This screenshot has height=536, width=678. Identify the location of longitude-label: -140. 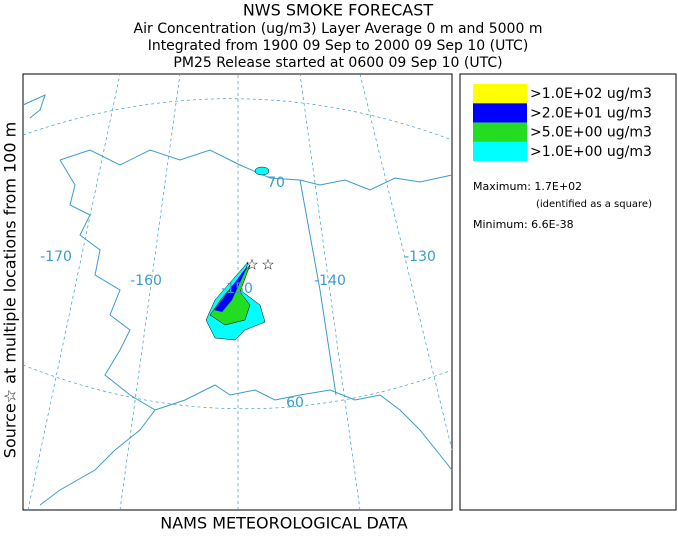
(330, 281).